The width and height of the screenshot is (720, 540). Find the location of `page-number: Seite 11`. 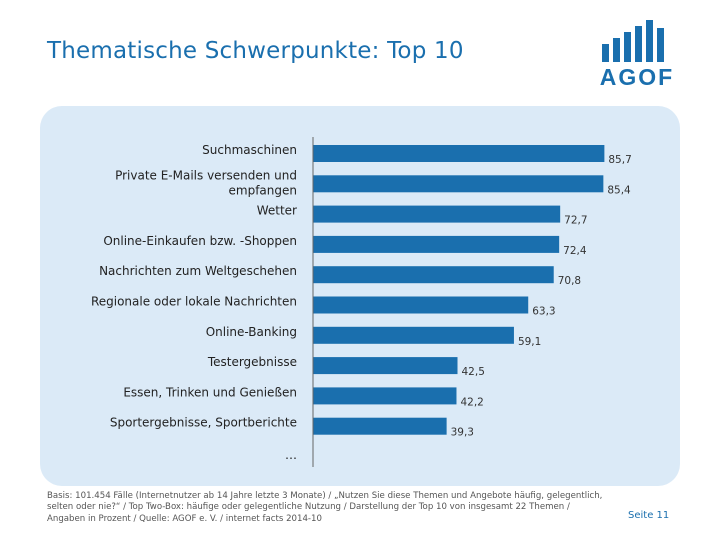

page-number: Seite 11 is located at coordinates (649, 515).